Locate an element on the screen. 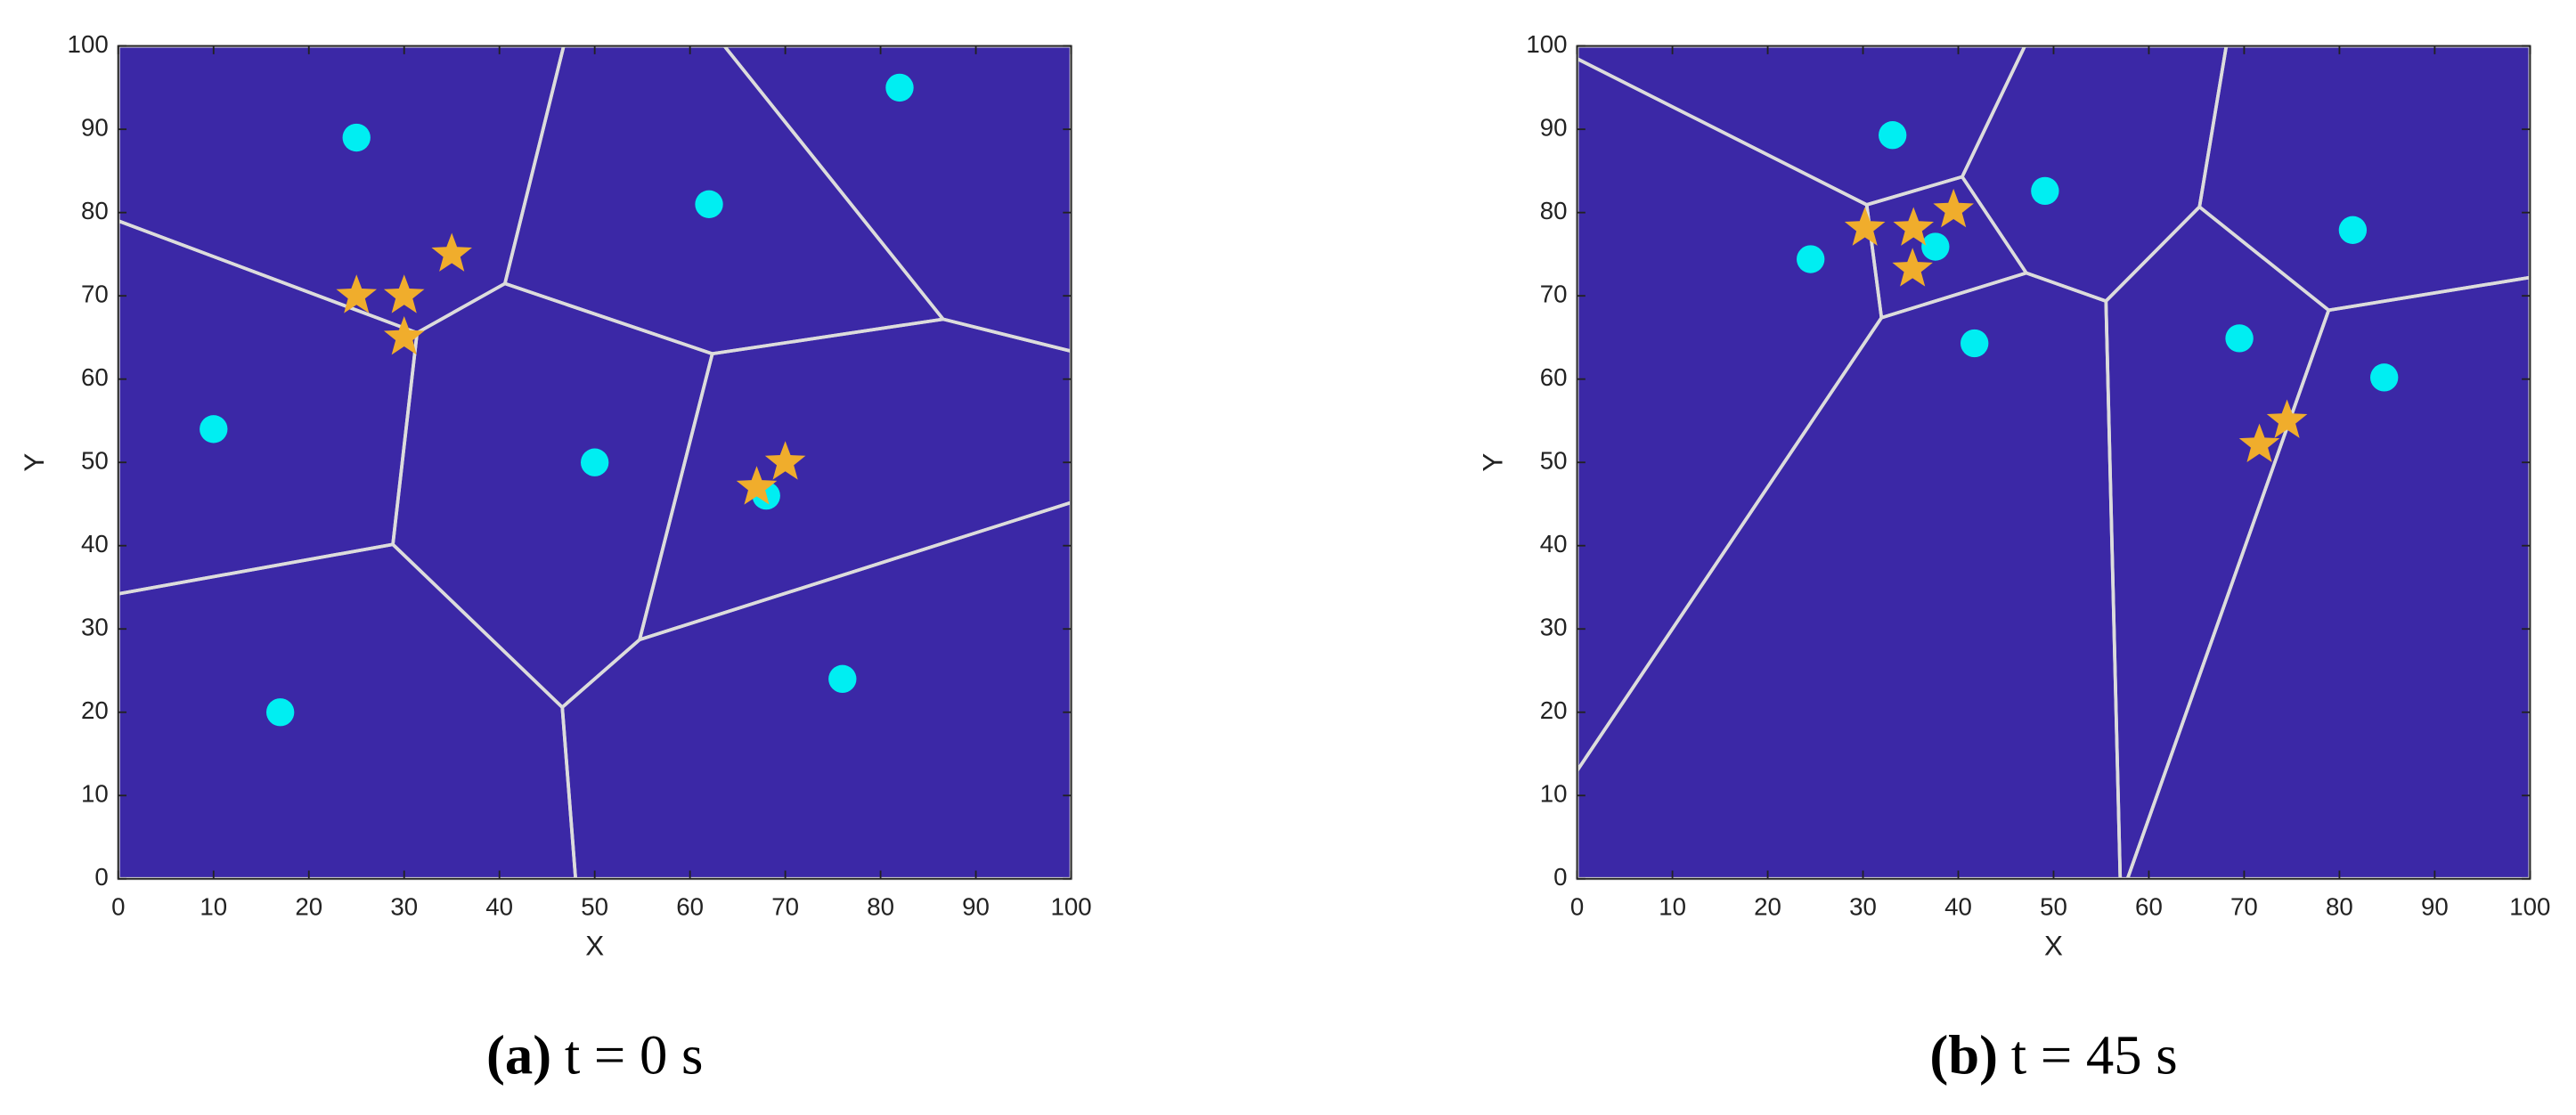  caption-label: (a) is located at coordinates (518, 1055).